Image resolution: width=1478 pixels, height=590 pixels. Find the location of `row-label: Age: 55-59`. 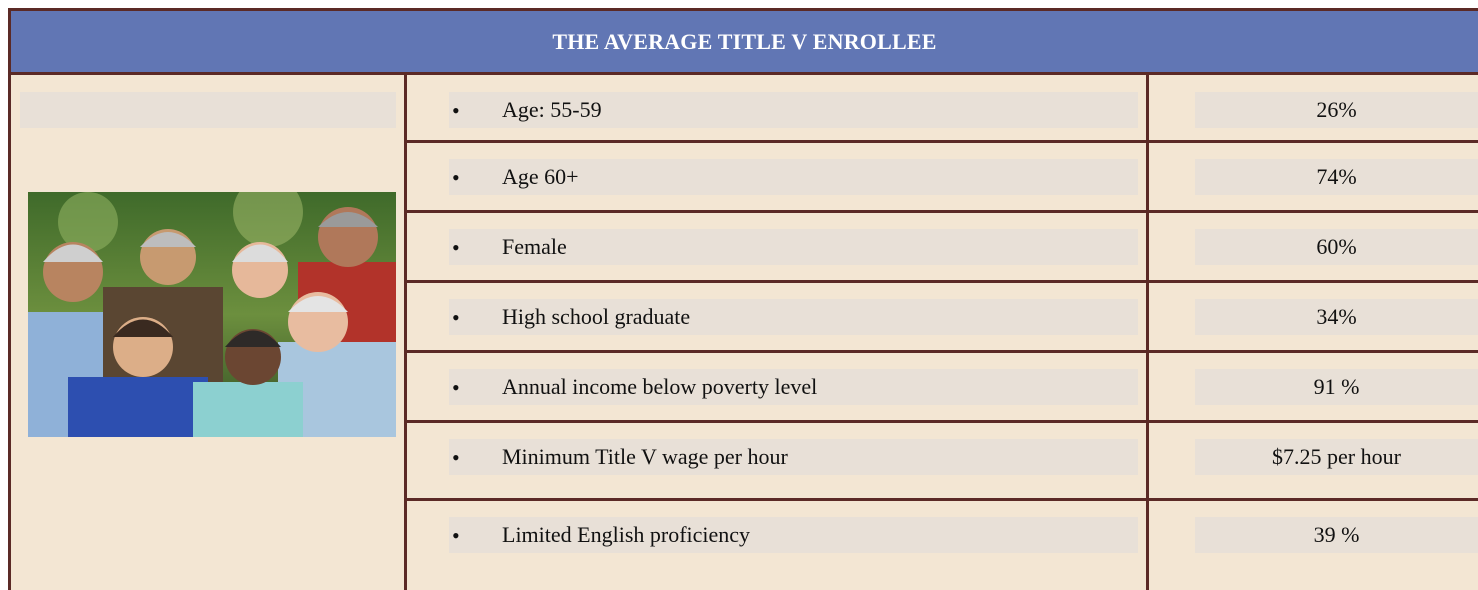

row-label: Age: 55-59 is located at coordinates (552, 109).